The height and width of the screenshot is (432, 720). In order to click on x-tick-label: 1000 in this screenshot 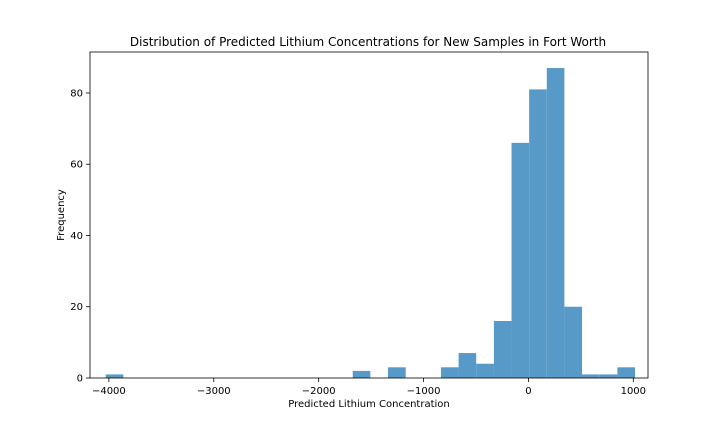, I will do `click(633, 391)`.